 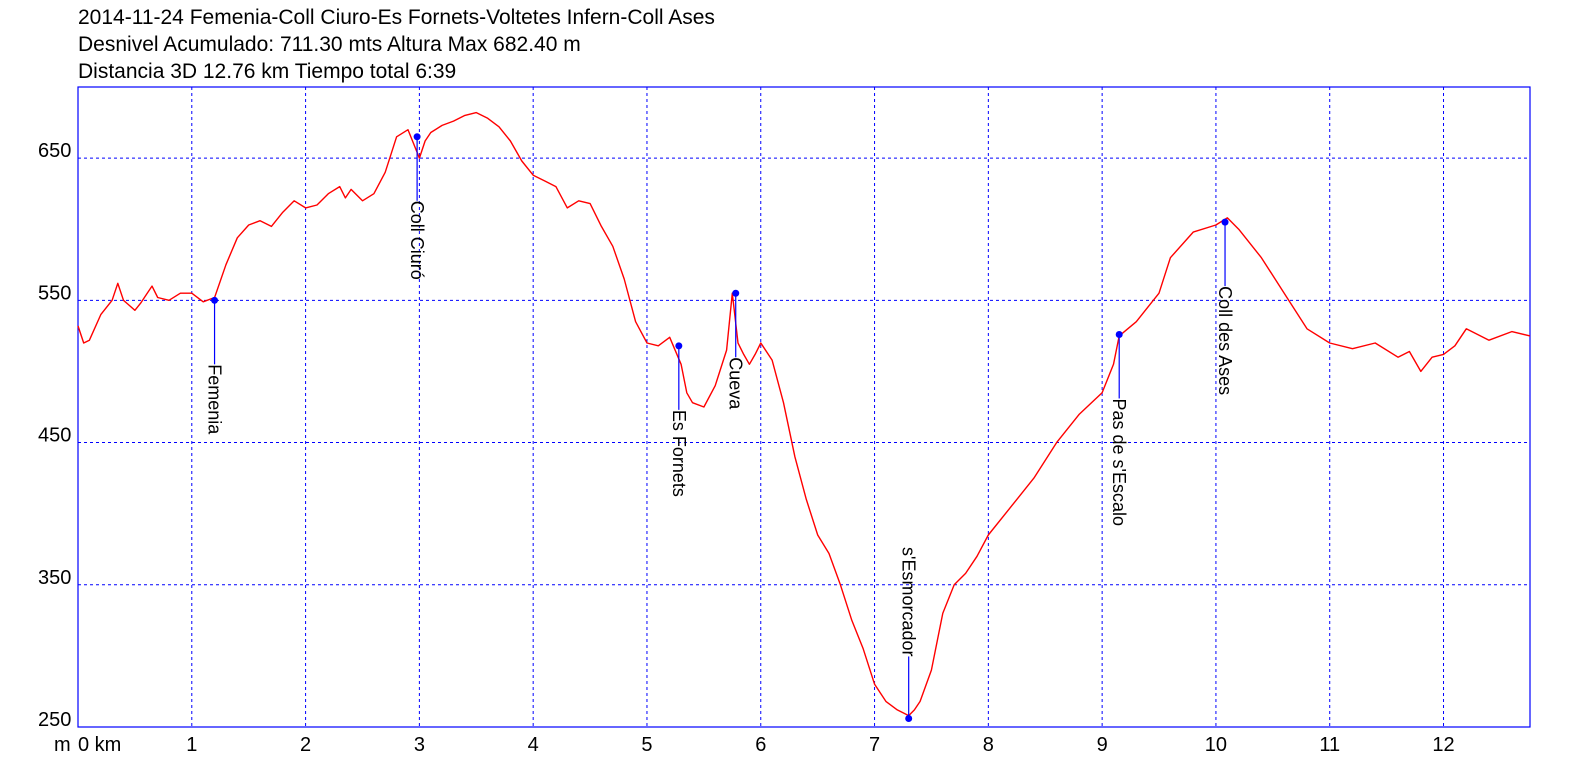 What do you see at coordinates (533, 745) in the screenshot?
I see `x-tick-label: 4` at bounding box center [533, 745].